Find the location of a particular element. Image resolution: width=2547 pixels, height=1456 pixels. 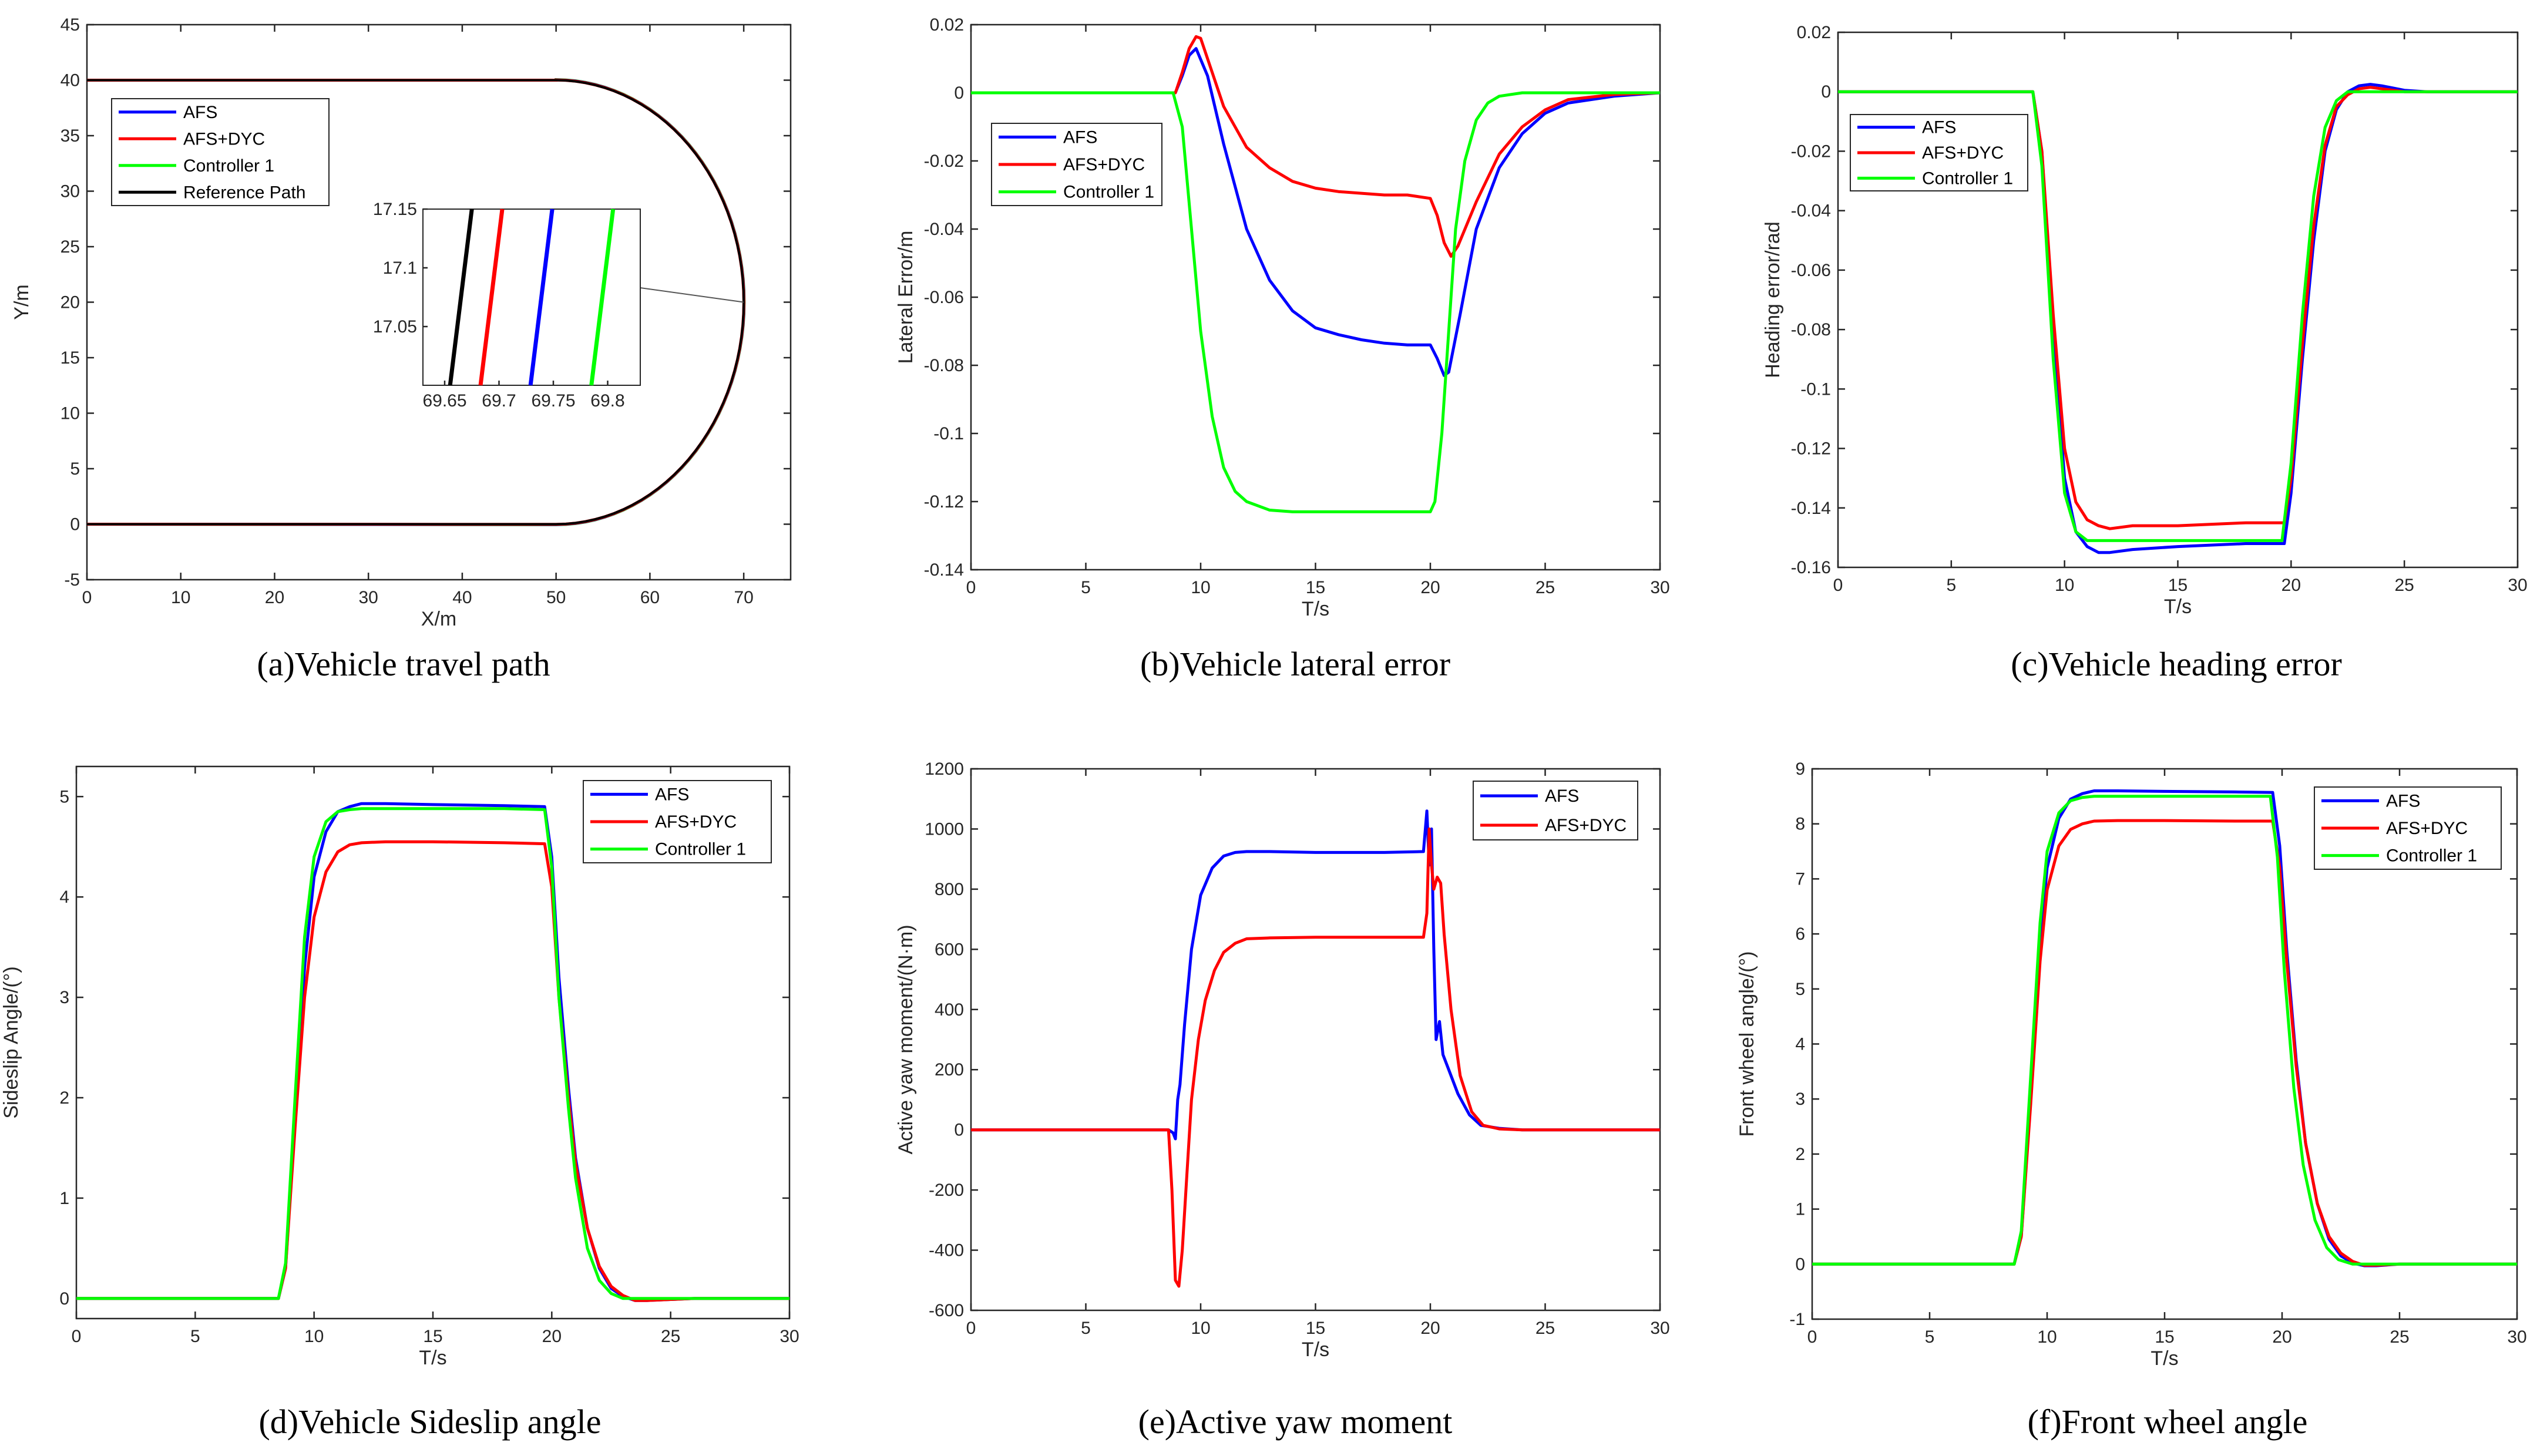

x-tick-label: 60 is located at coordinates (650, 597).